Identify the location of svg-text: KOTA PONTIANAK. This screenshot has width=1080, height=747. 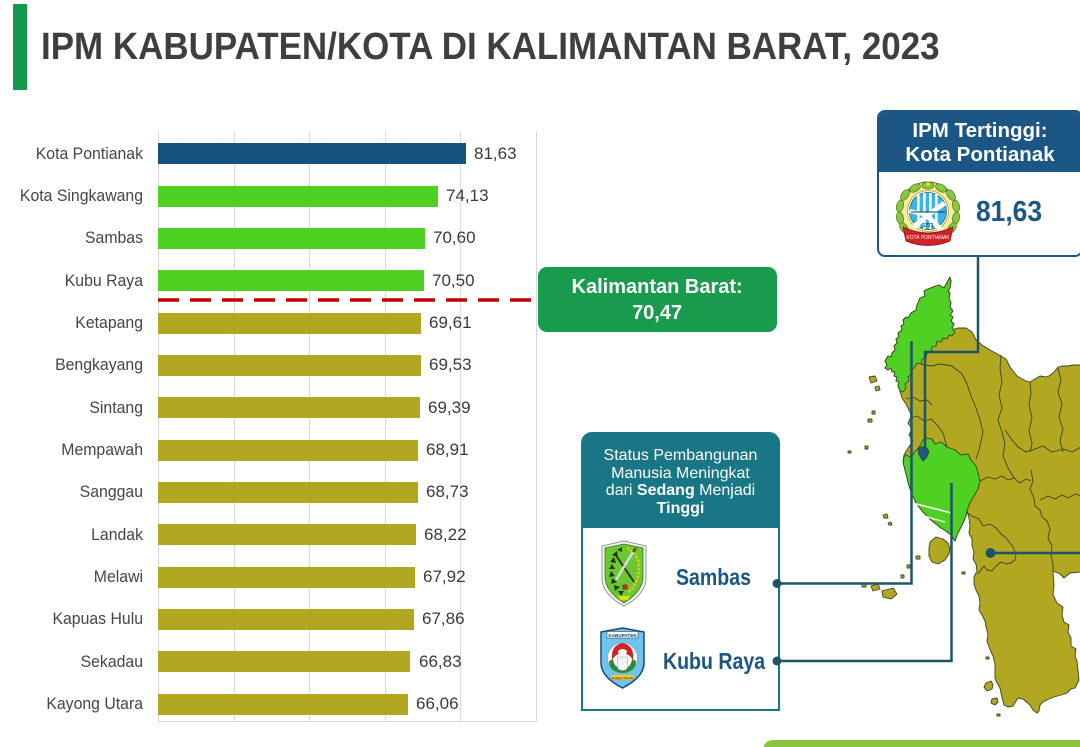
(928, 238).